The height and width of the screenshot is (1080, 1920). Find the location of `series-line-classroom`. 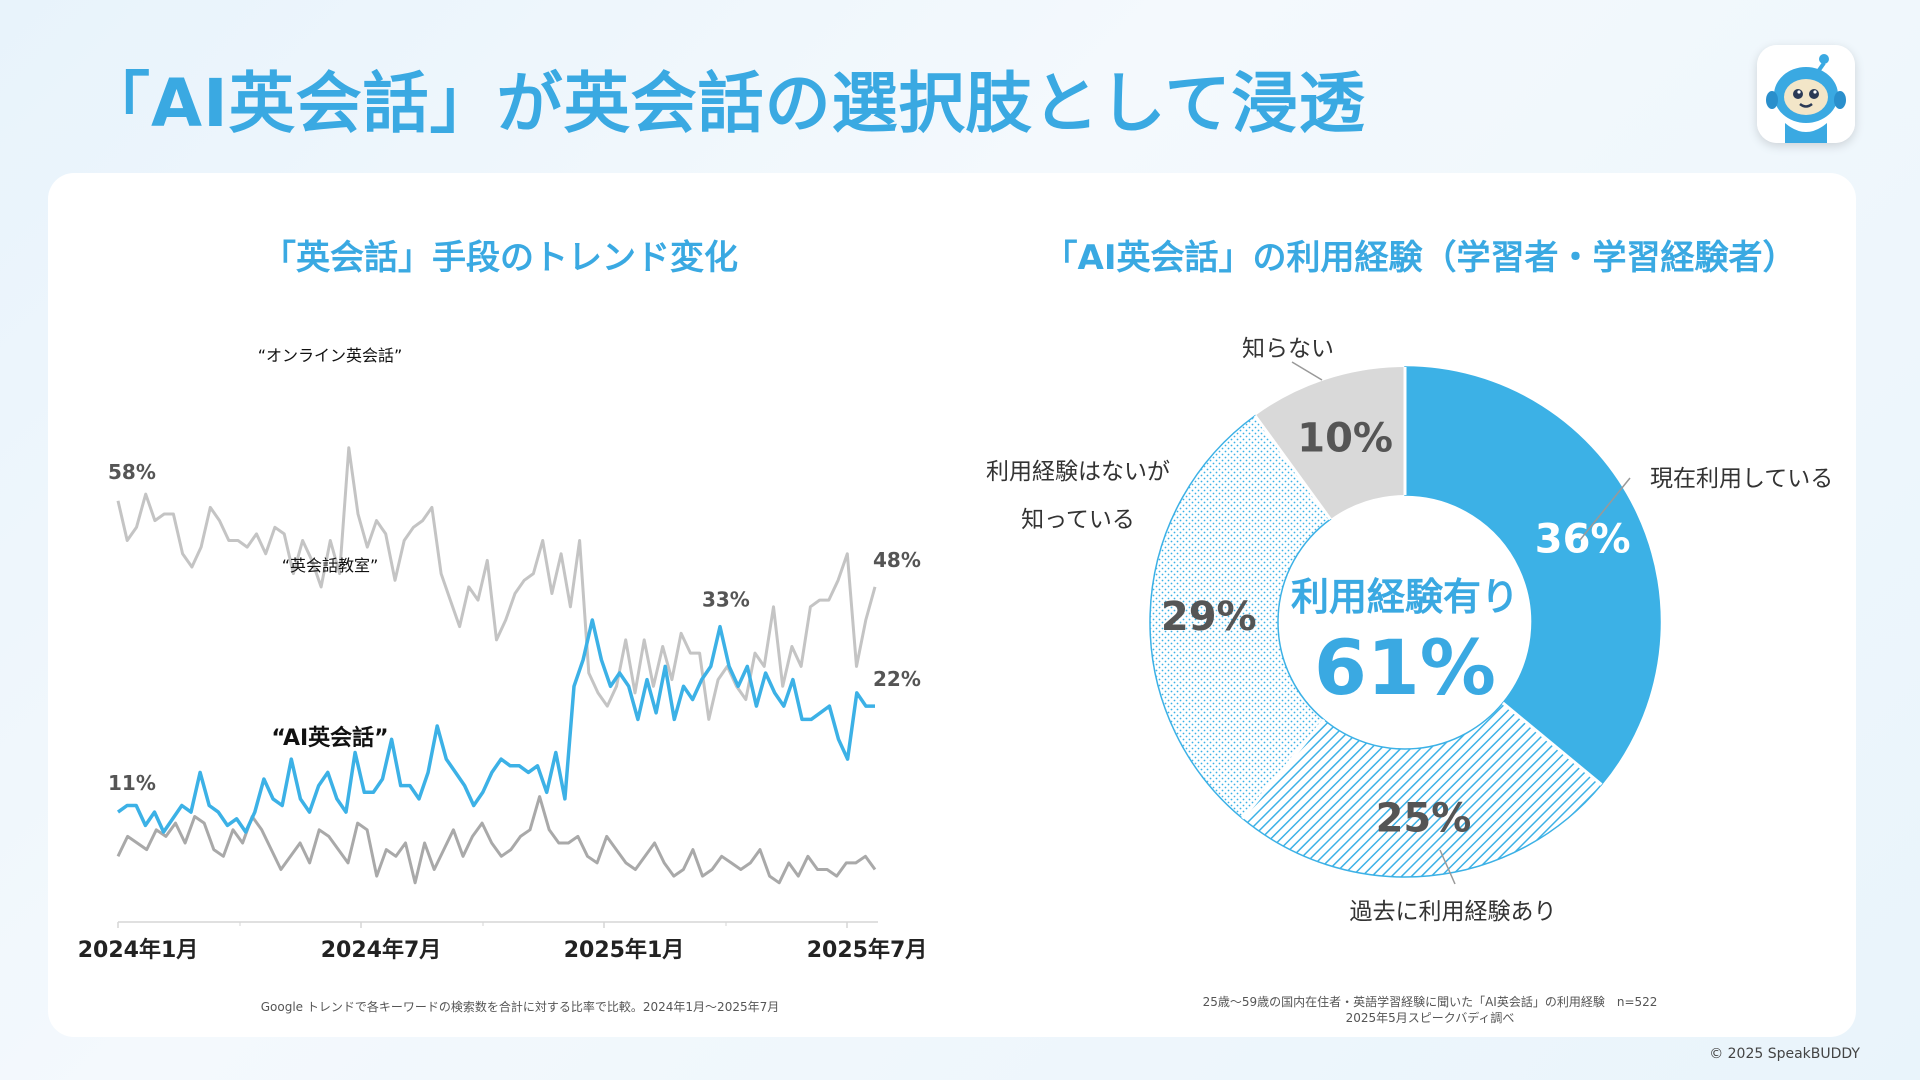

series-line-classroom is located at coordinates (496, 840).